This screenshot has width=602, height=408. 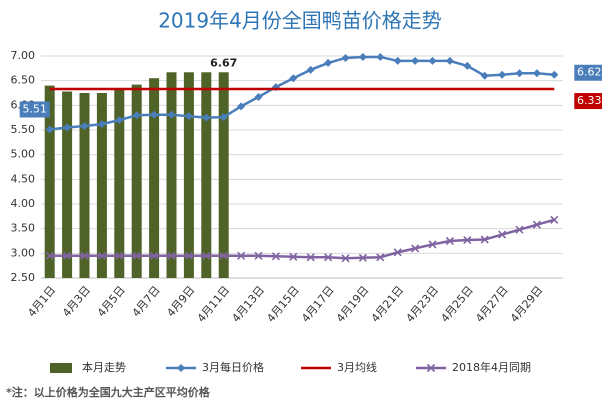 I want to click on value-label: 6.62, so click(x=589, y=72).